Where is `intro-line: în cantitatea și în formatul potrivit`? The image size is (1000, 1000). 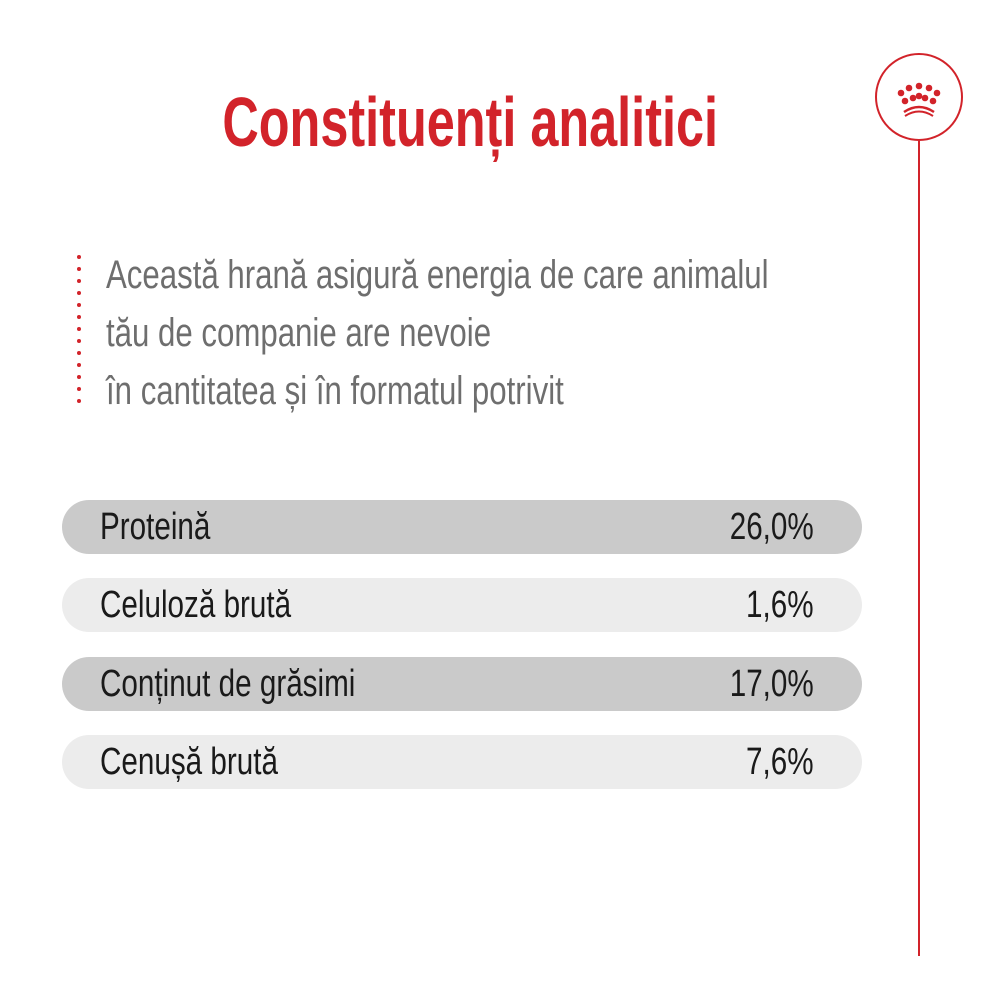
intro-line: în cantitatea și în formatul potrivit is located at coordinates (335, 391).